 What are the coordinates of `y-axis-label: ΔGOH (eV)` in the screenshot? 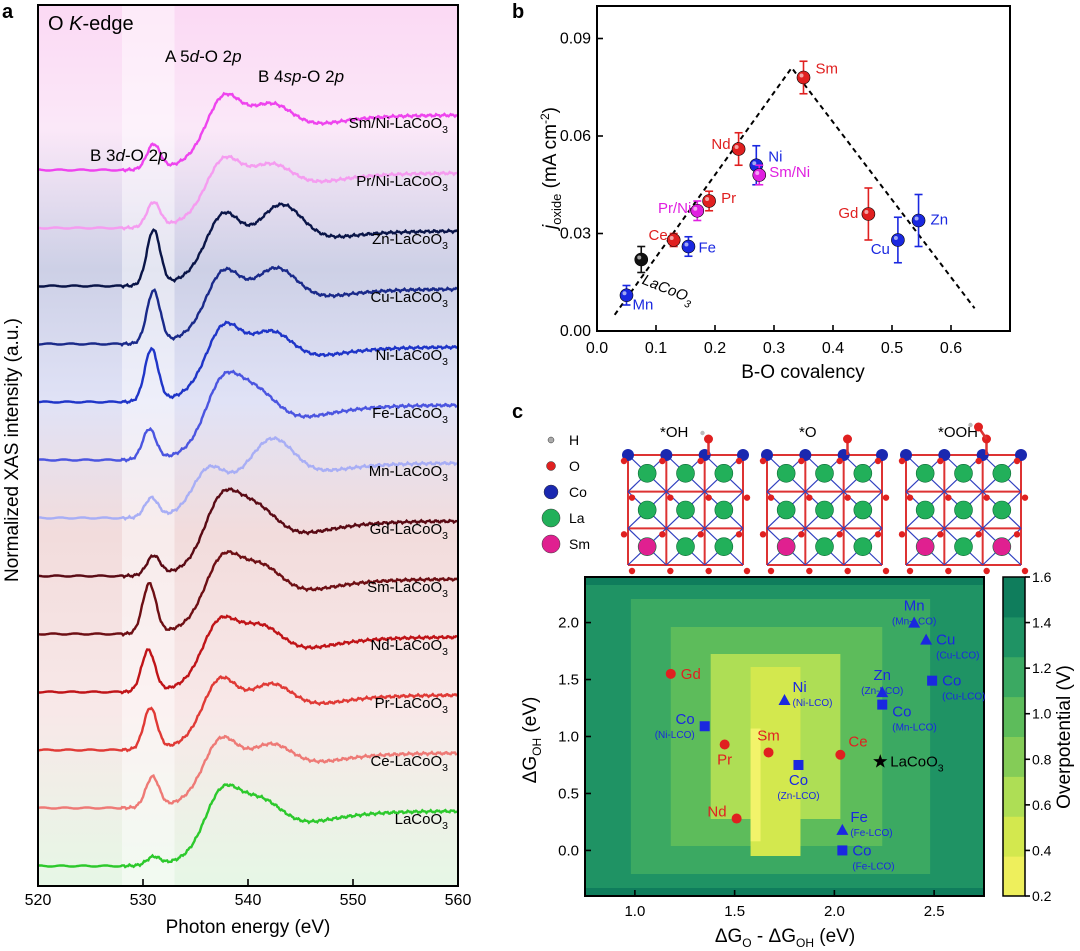 It's located at (532, 740).